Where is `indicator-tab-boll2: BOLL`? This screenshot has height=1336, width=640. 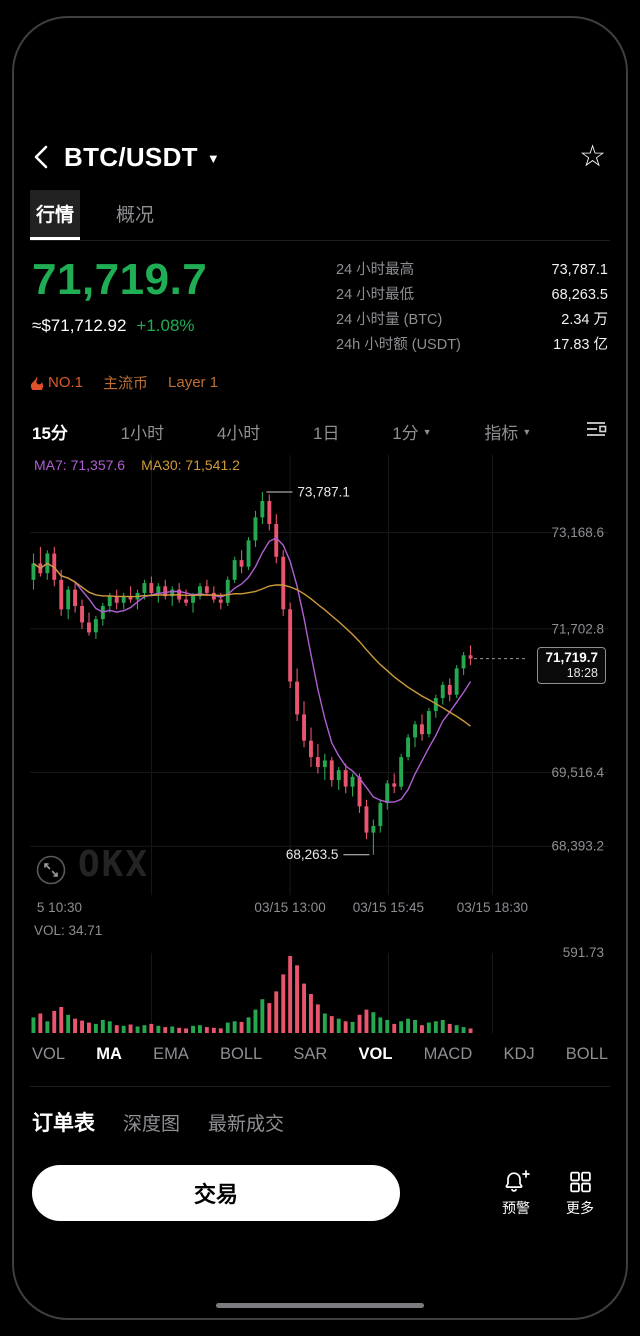
indicator-tab-boll2: BOLL is located at coordinates (586, 1054).